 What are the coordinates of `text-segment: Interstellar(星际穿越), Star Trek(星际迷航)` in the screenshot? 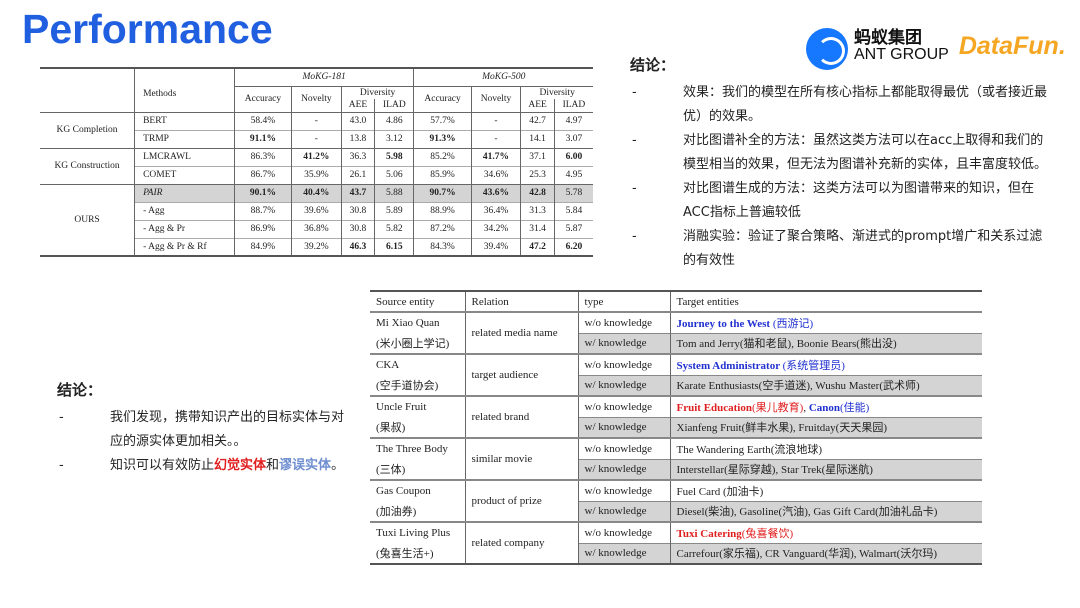 It's located at (774, 470).